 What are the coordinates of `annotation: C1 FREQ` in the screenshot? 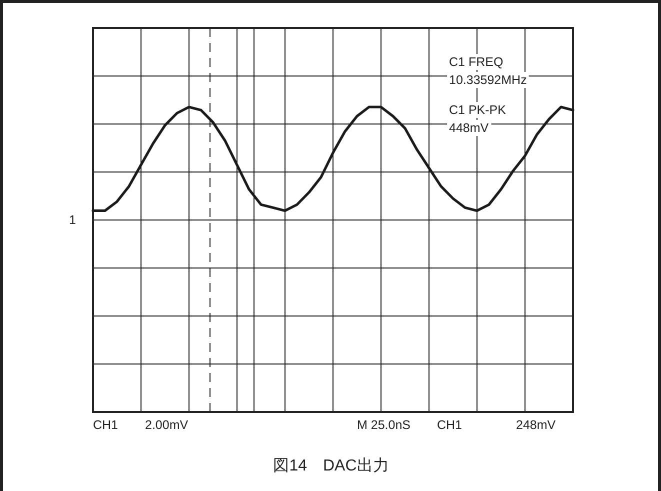 It's located at (476, 62).